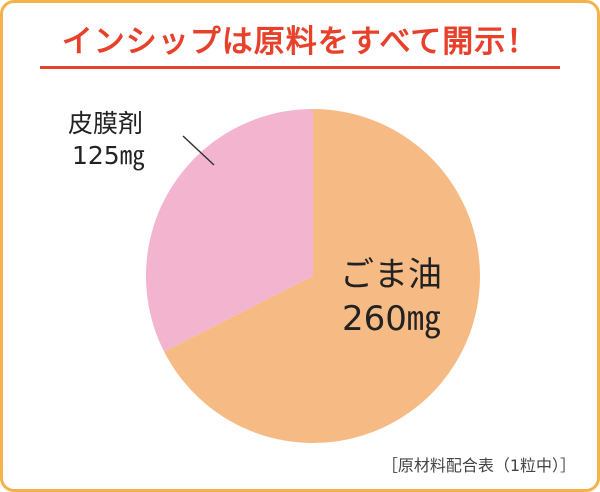  What do you see at coordinates (478, 465) in the screenshot?
I see `footnote: ［原材料配合表（1粒中）］` at bounding box center [478, 465].